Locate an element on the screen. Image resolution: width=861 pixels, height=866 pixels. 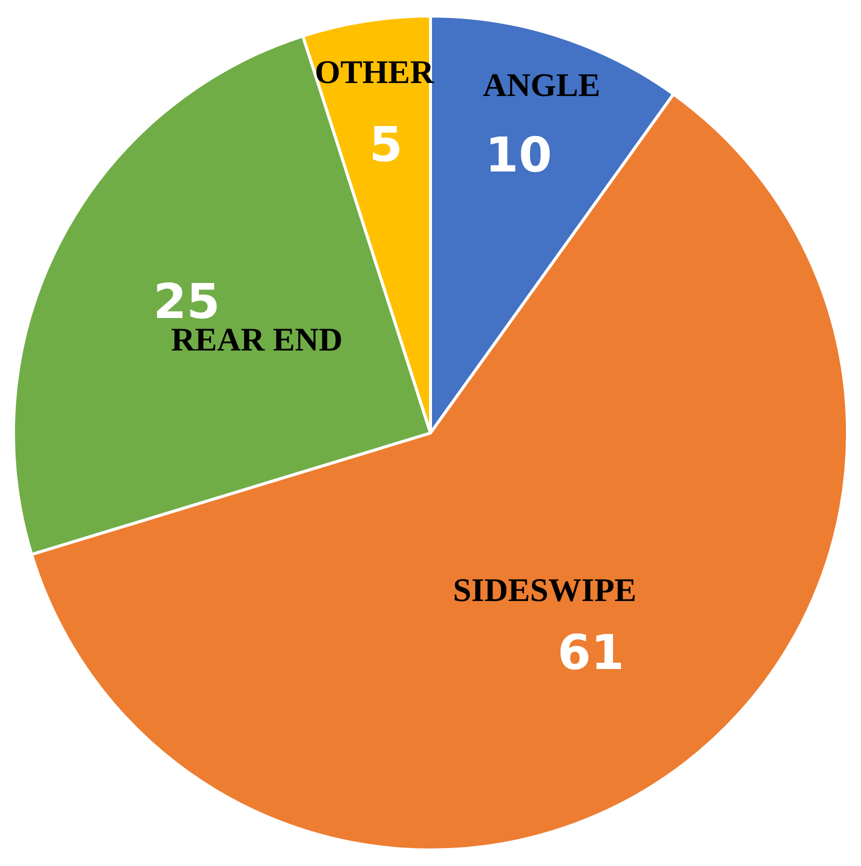
slice-label: ANGLE is located at coordinates (541, 86).